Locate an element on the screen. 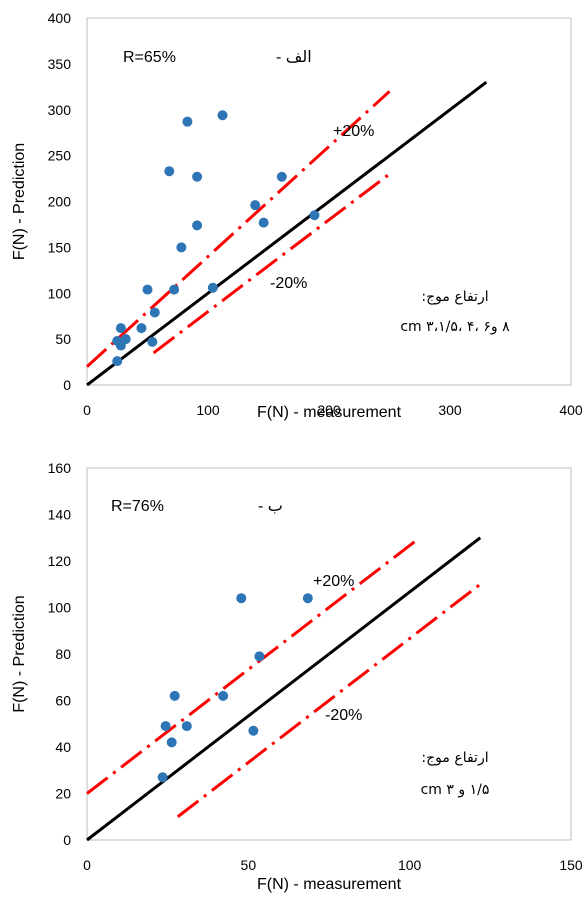 Image resolution: width=585 pixels, height=899 pixels. y-tick-label: 250 is located at coordinates (60, 156).